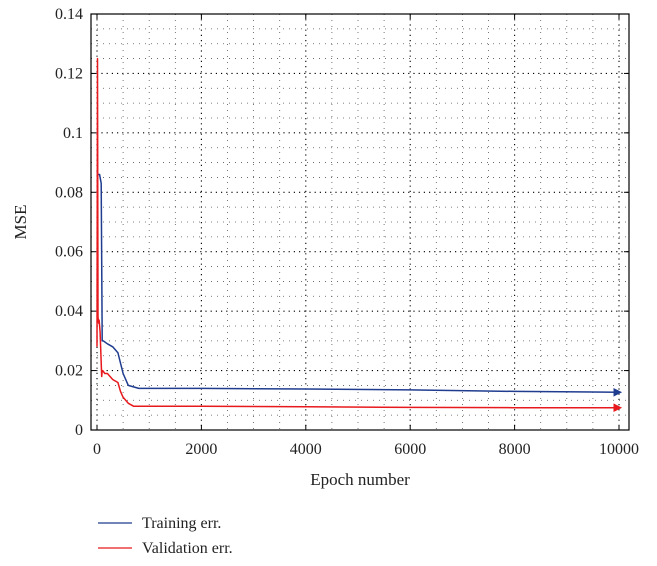 The height and width of the screenshot is (566, 657). What do you see at coordinates (619, 449) in the screenshot?
I see `x-tick-label: 10000` at bounding box center [619, 449].